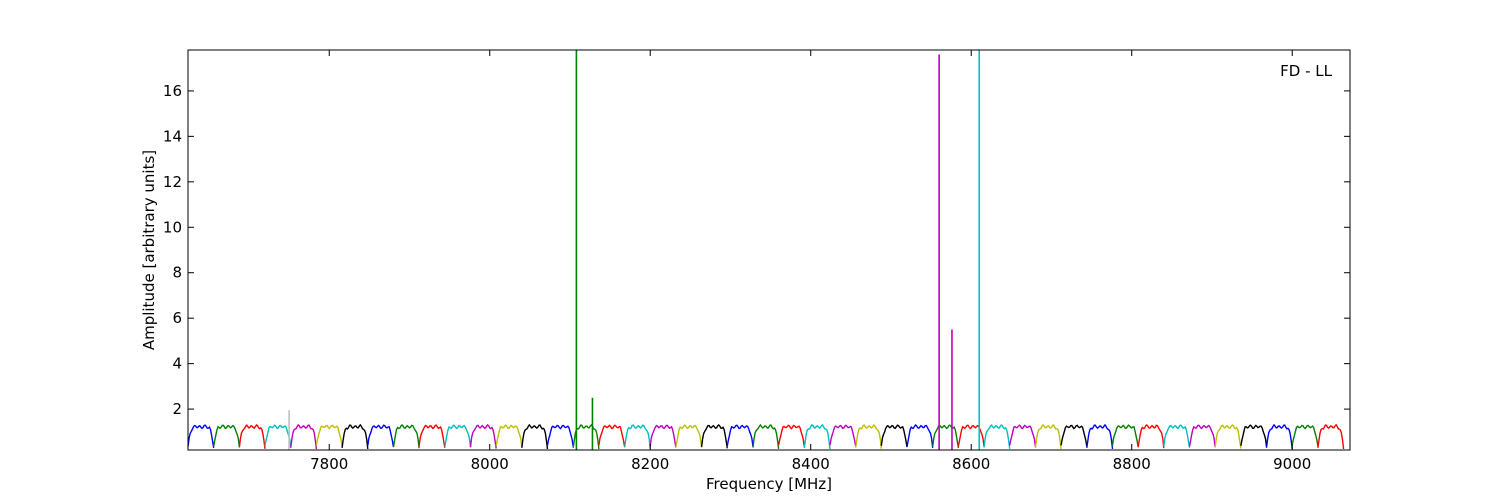 The width and height of the screenshot is (1500, 500). I want to click on x-axis-label: Frequency [MHz], so click(769, 484).